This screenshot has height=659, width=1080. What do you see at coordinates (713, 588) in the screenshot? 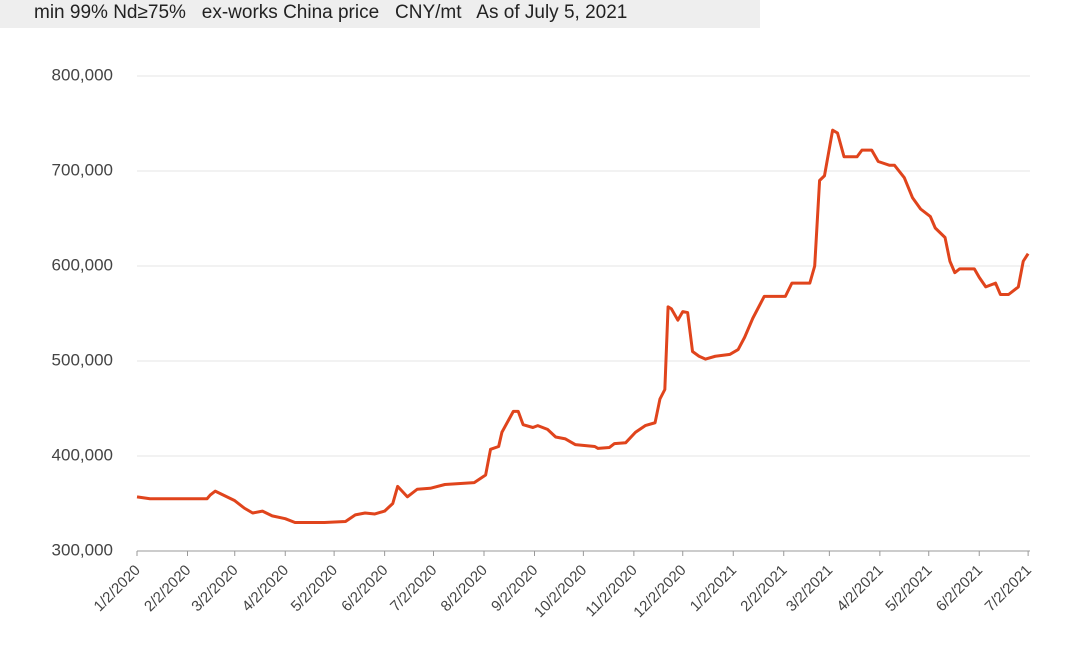
I see `x-tick-label: 1/2/2021` at bounding box center [713, 588].